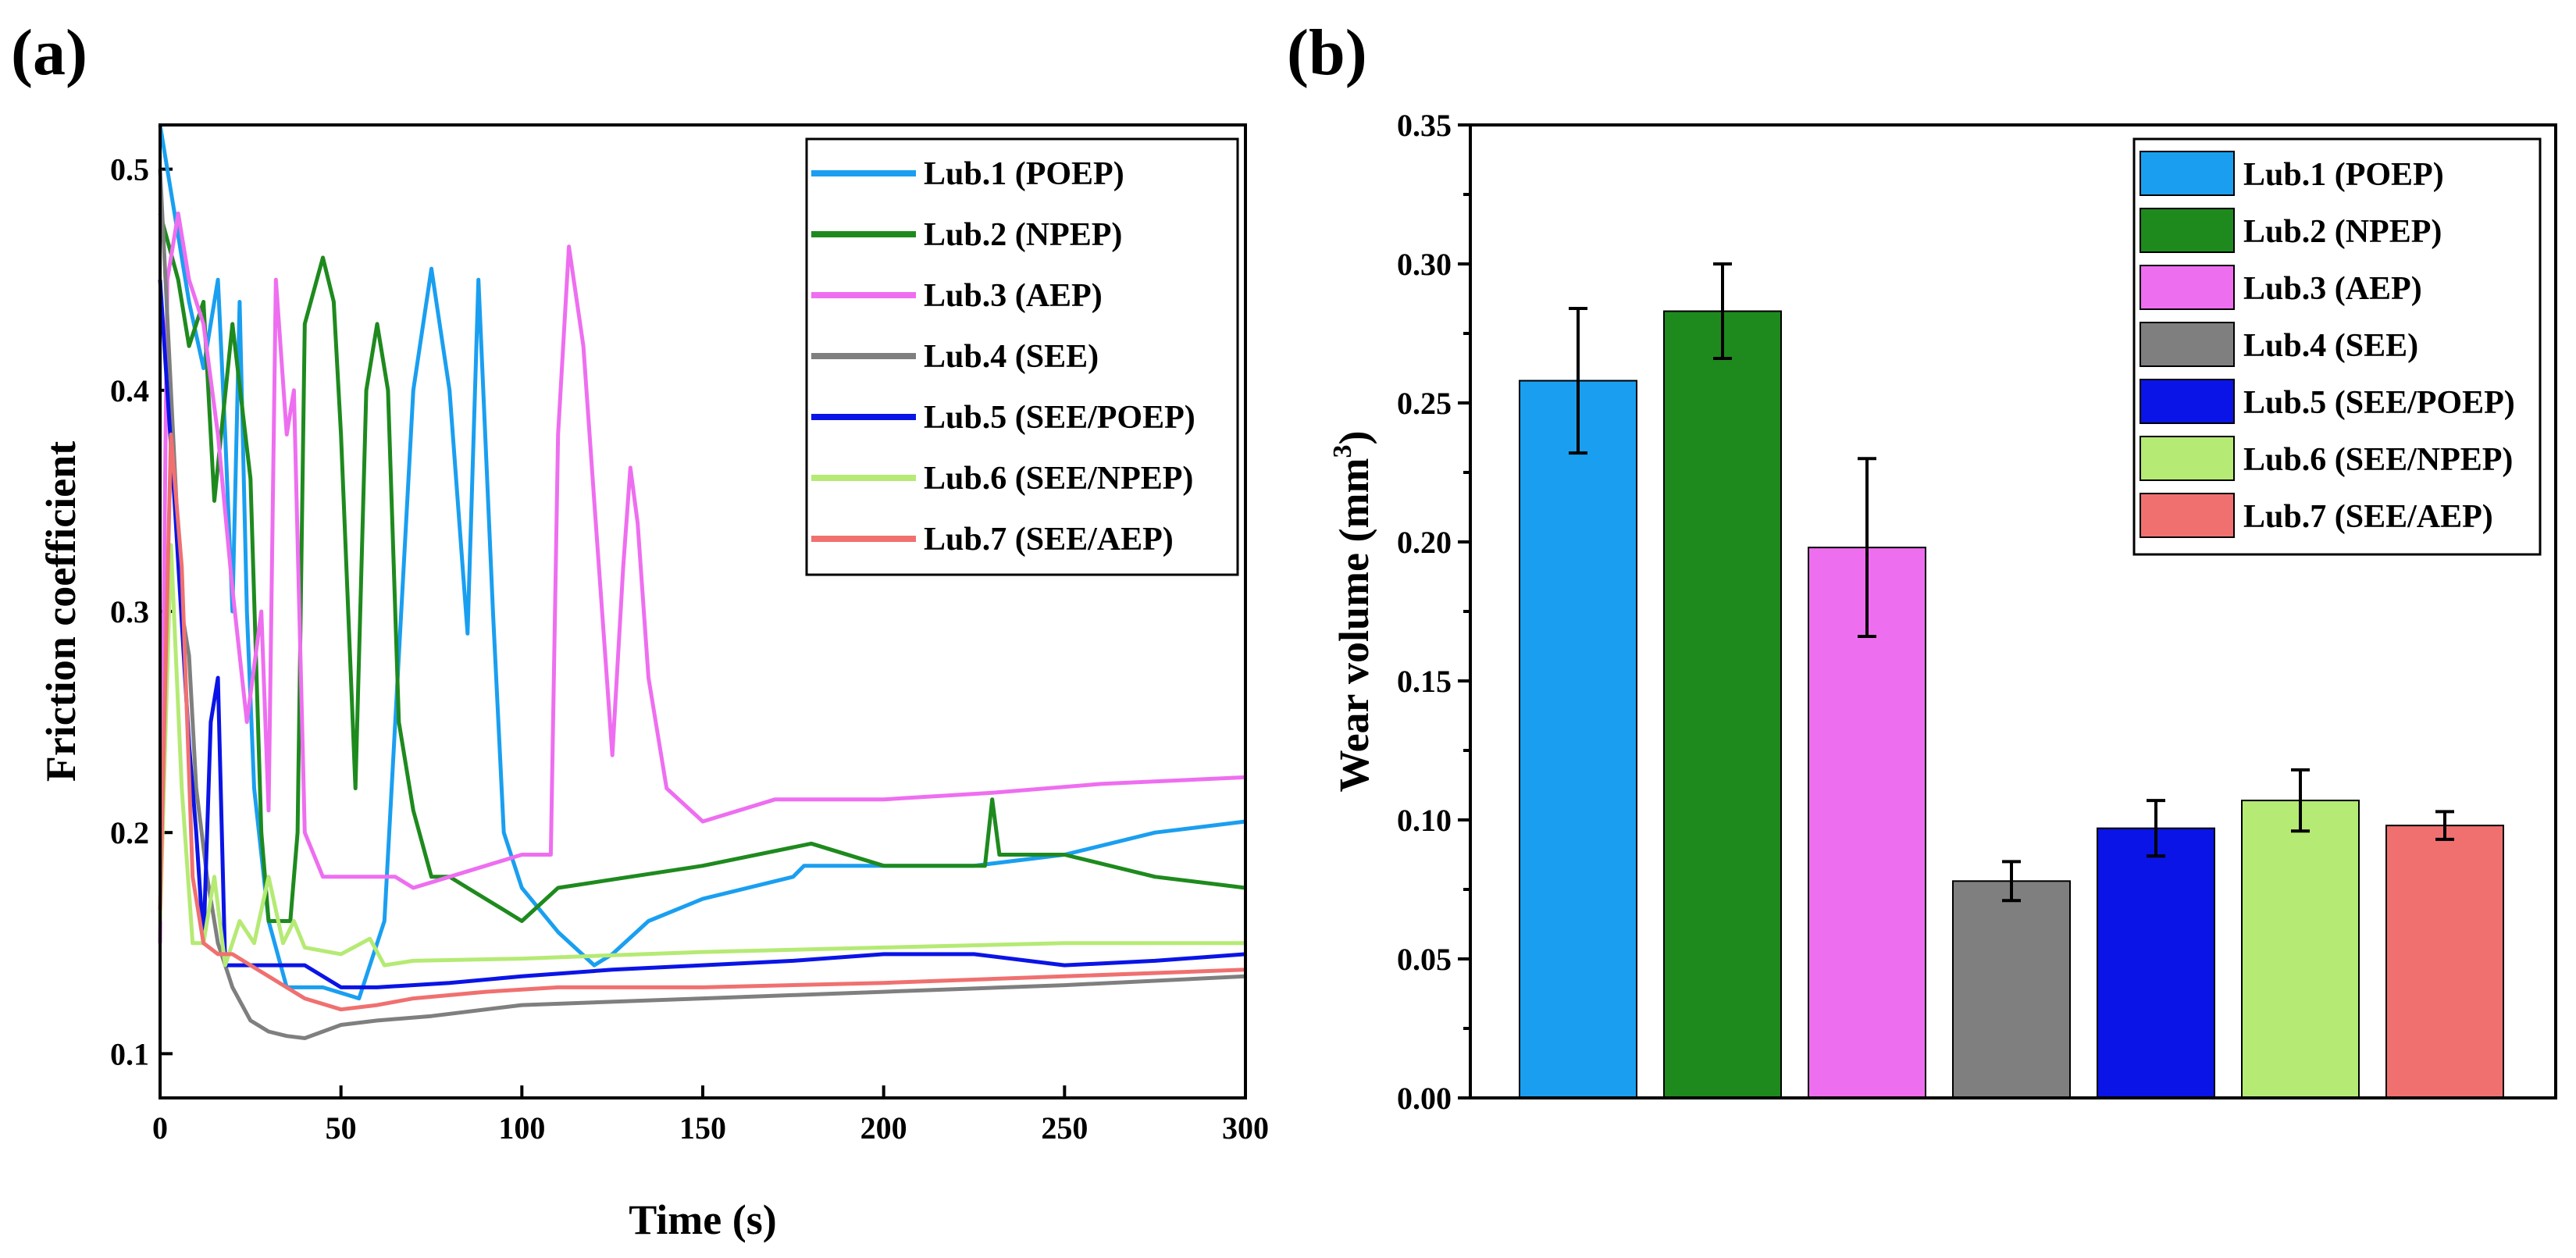 This screenshot has width=2576, height=1258. Describe the element at coordinates (1049, 540) in the screenshot. I see `chart-a-legend-label: Lub.7 (SEE/AEP)` at that location.